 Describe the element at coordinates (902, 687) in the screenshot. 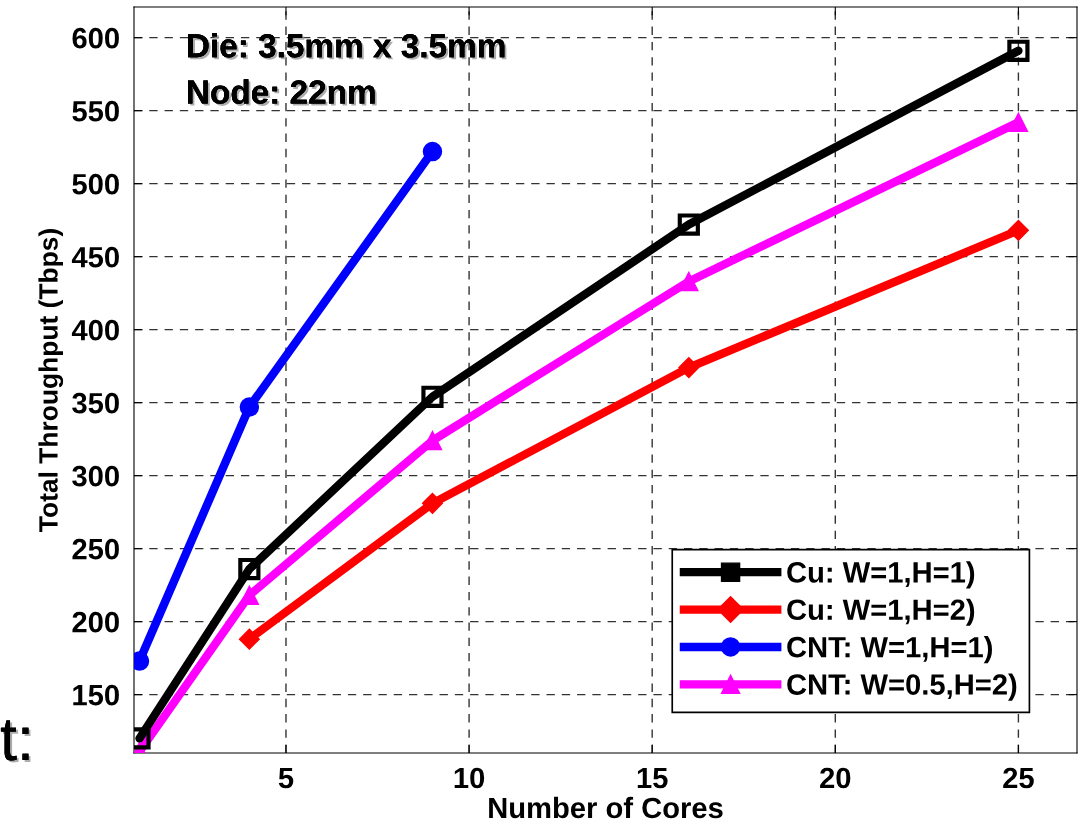

I see `legend-label: CNT: W=0.5,H=2)` at that location.